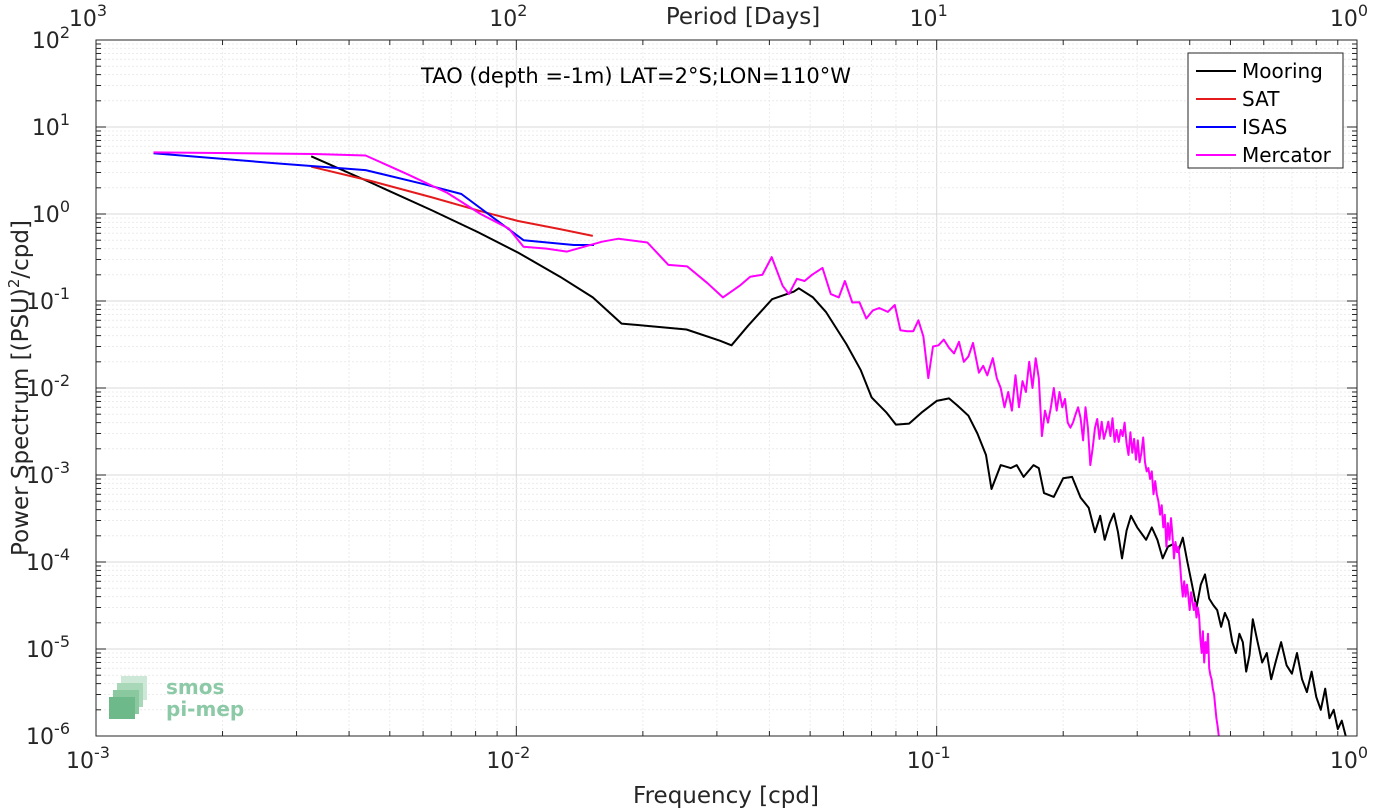  I want to click on legend: Mooring SAT ISAS Mercator, so click(1265, 110).